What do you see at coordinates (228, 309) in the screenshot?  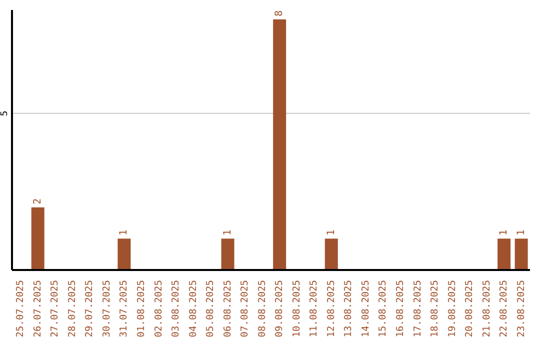 I see `x-tick-label: 06.08.2025` at bounding box center [228, 309].